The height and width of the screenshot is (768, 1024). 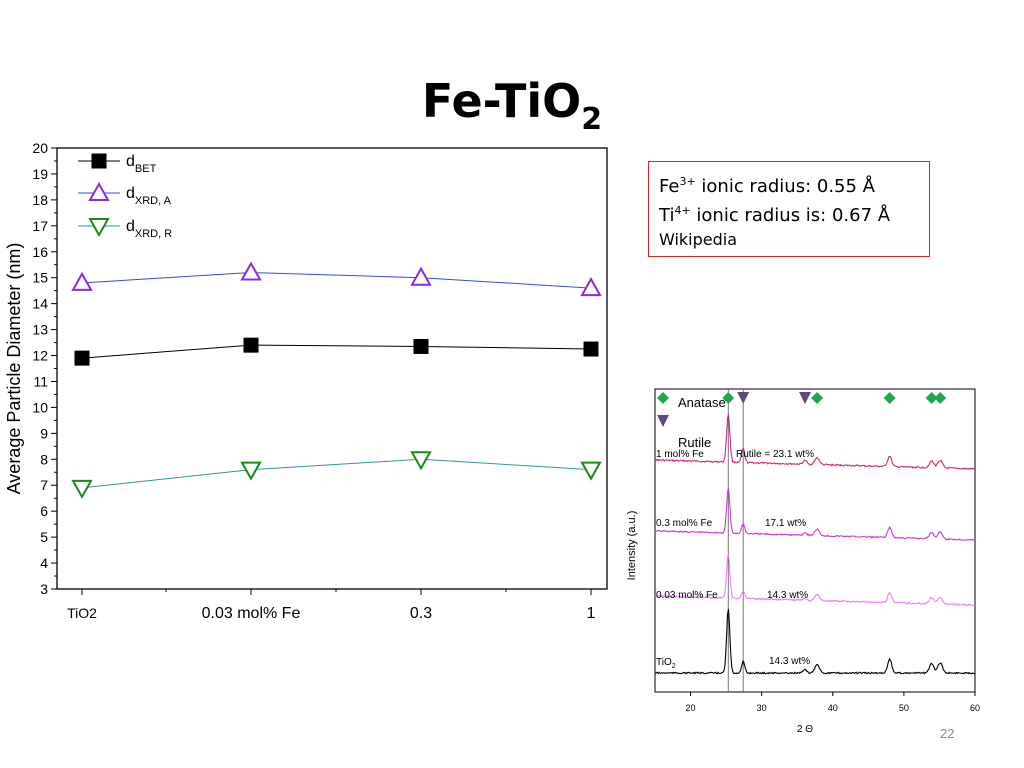 What do you see at coordinates (44, 589) in the screenshot?
I see `y-tick-label: 3` at bounding box center [44, 589].